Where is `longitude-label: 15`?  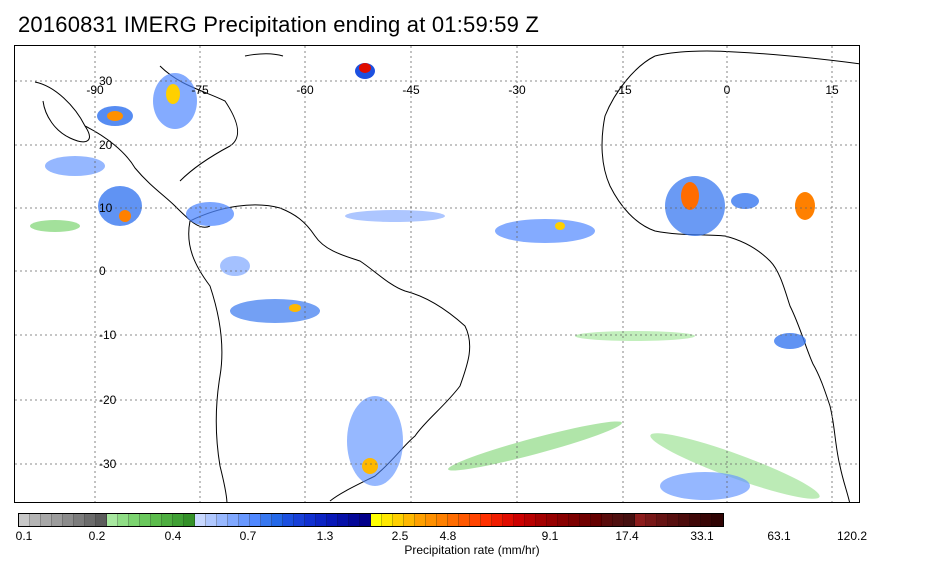 longitude-label: 15 is located at coordinates (832, 90).